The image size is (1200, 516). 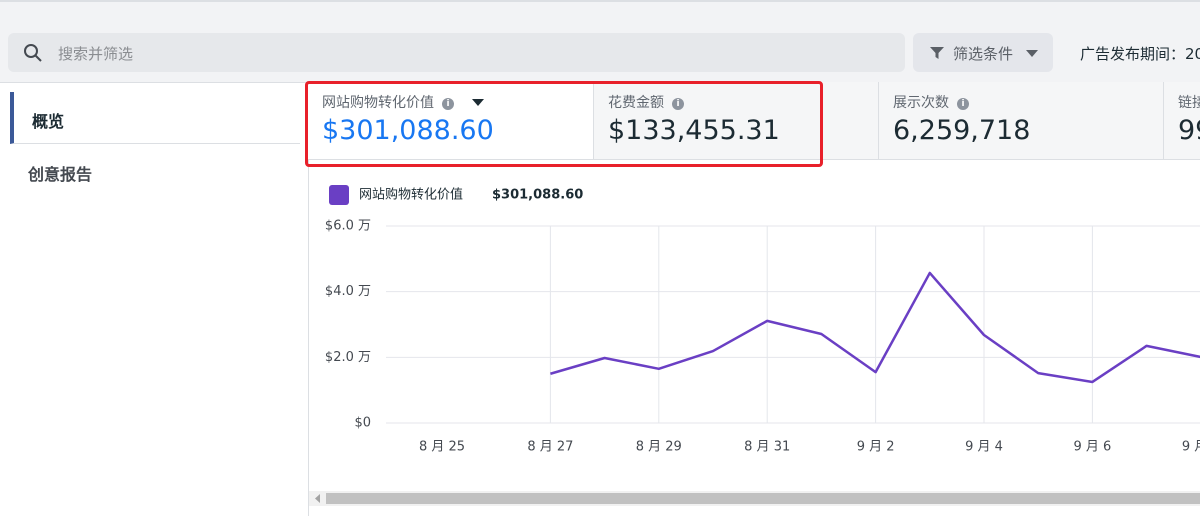 I want to click on metric-value: $133,455.31, so click(x=694, y=130).